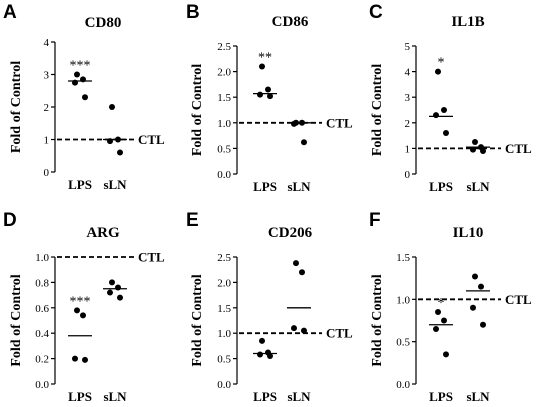  Describe the element at coordinates (375, 220) in the screenshot. I see `panel-letter: F` at that location.